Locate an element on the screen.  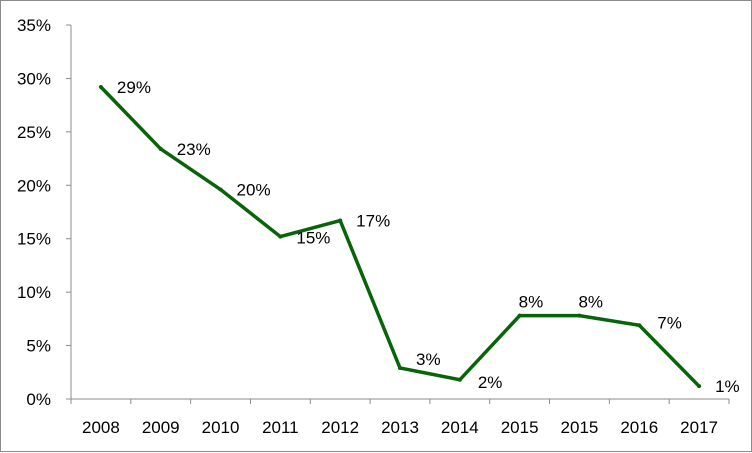
y-tick-label: 30% is located at coordinates (34, 78).